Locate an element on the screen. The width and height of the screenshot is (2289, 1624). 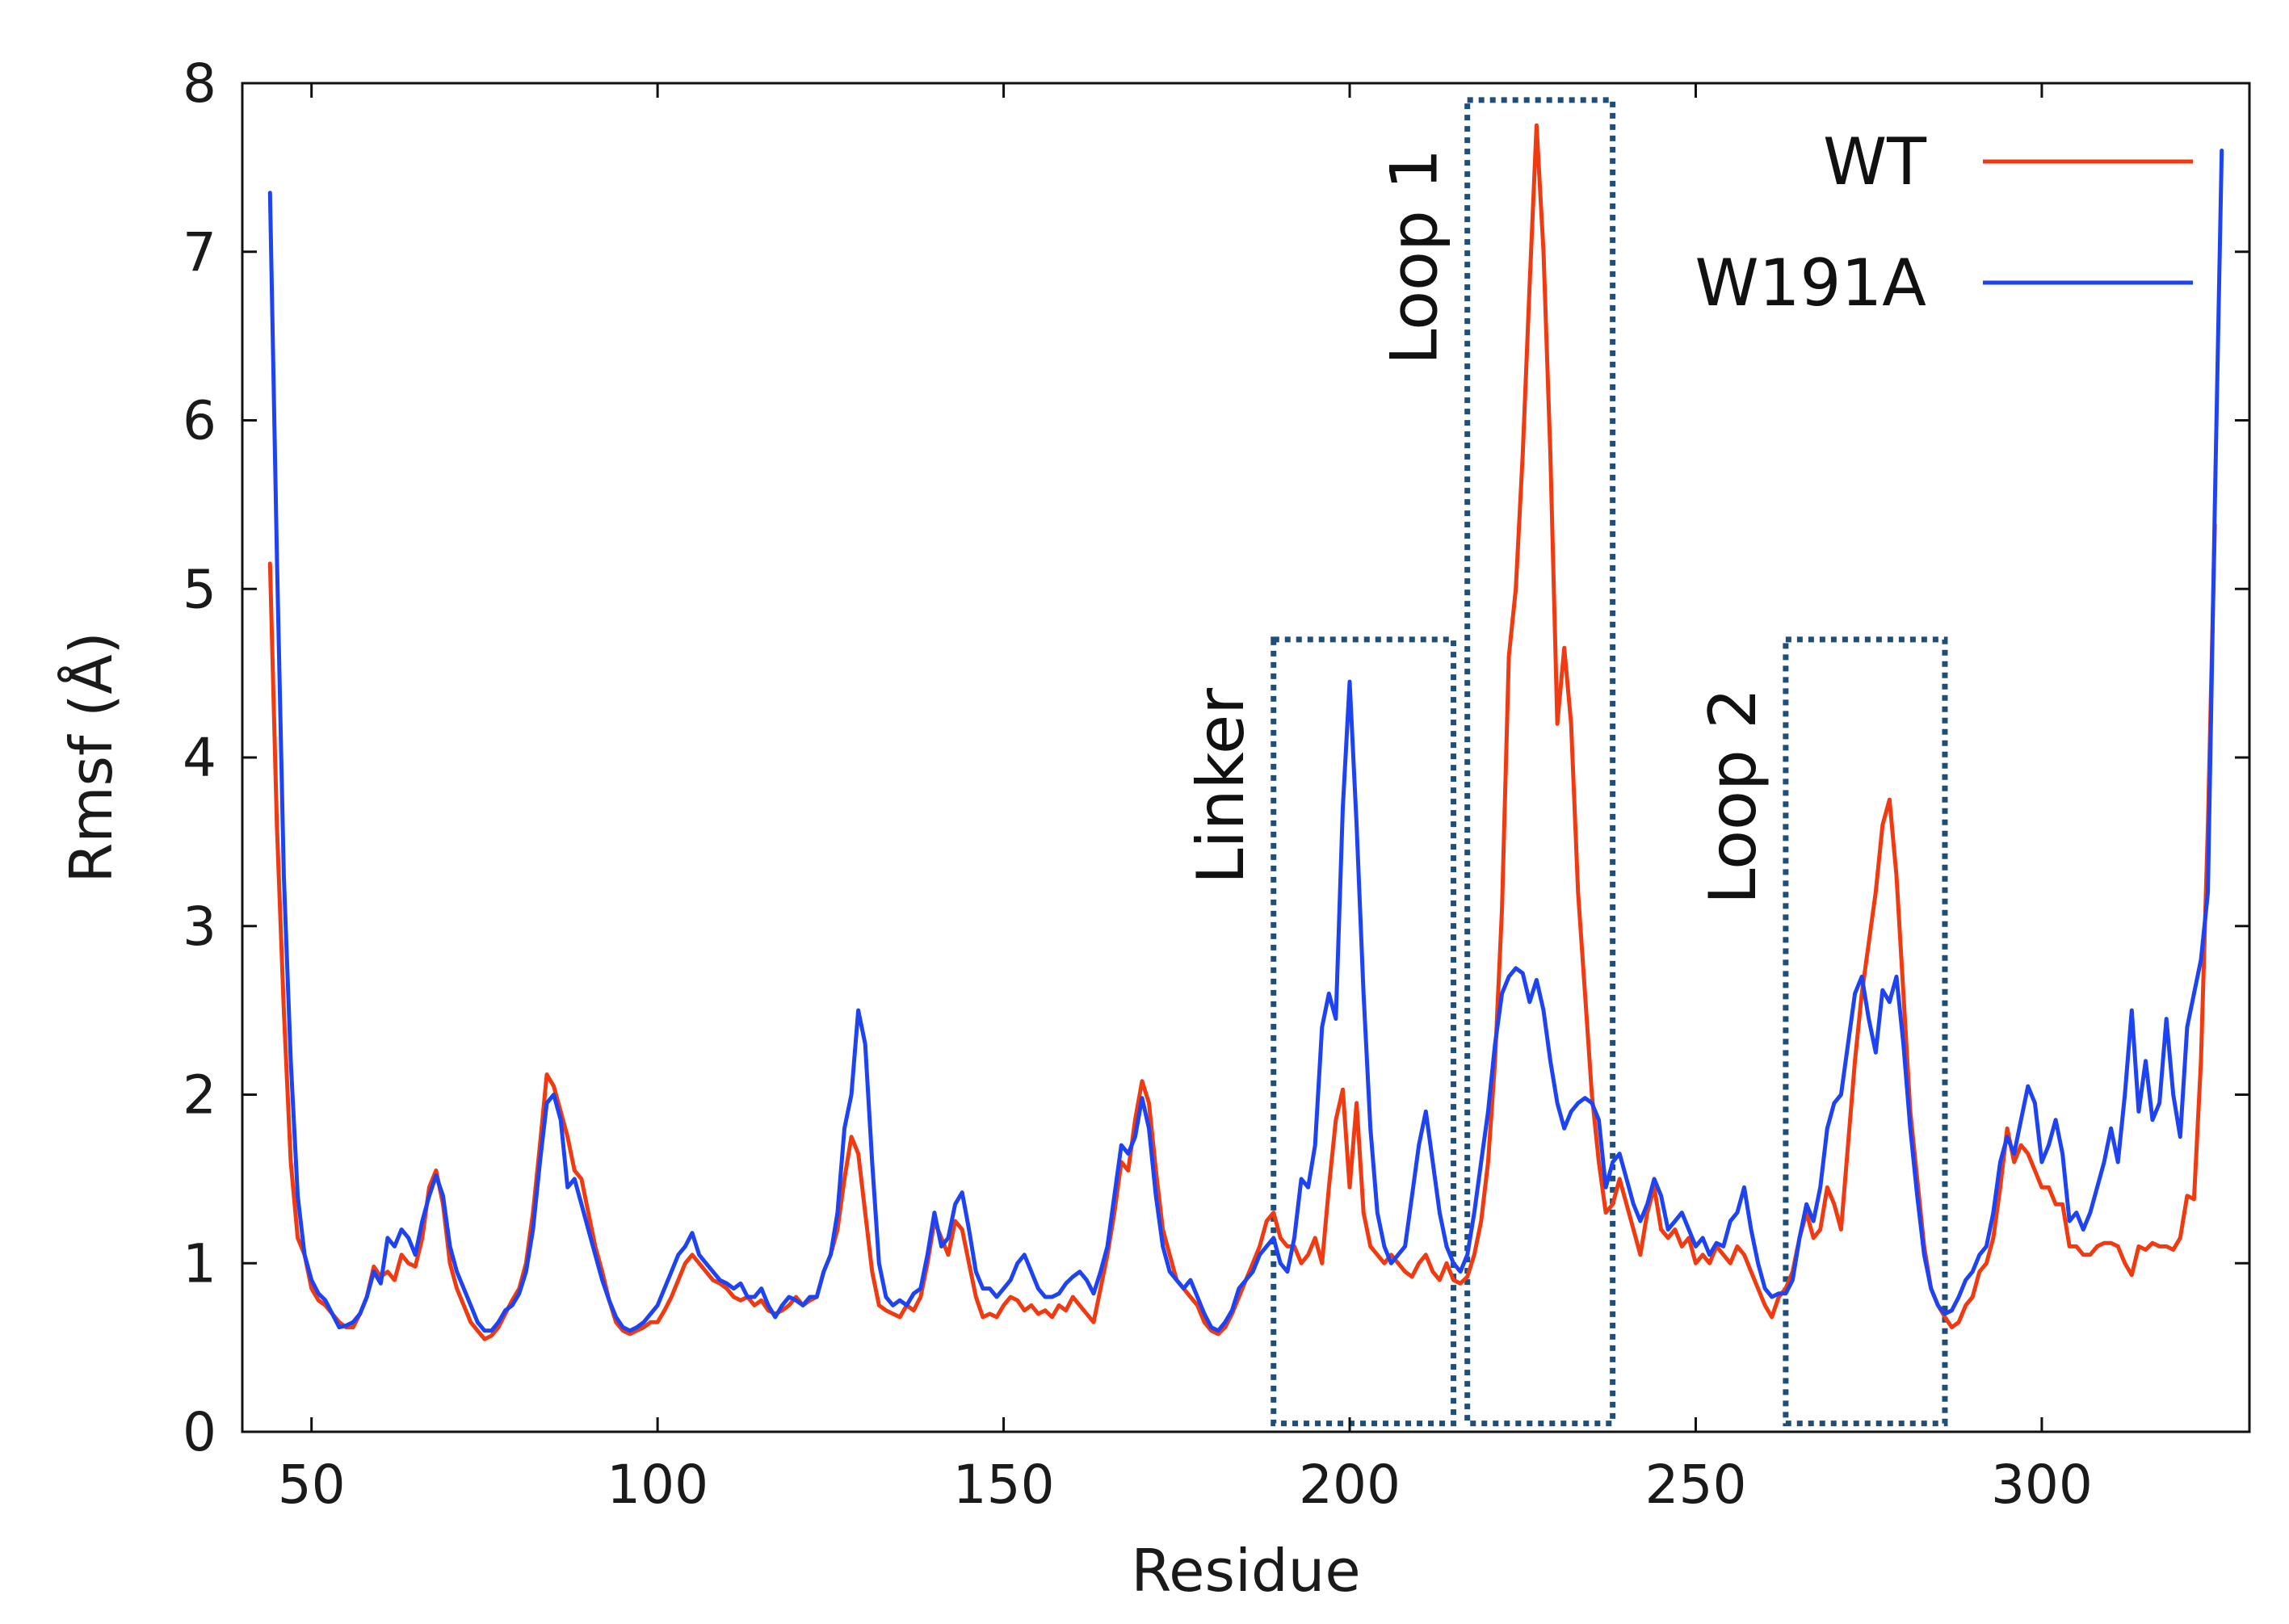
region-label-linker: Linker is located at coordinates (1220, 786).